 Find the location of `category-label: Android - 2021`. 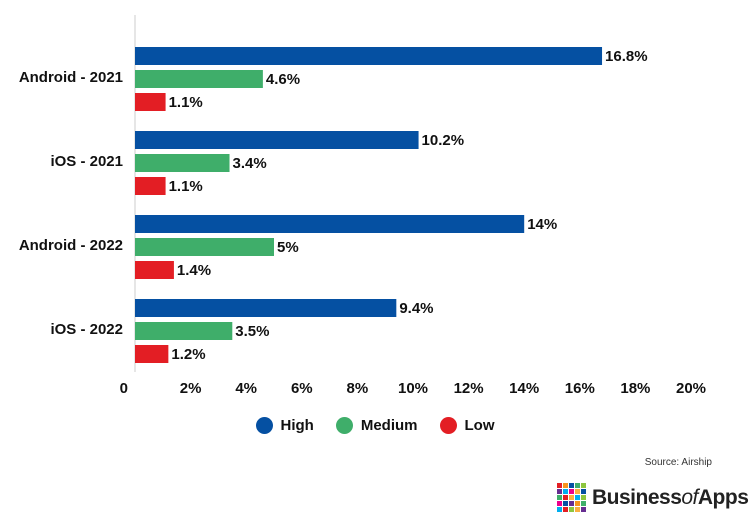

category-label: Android - 2021 is located at coordinates (71, 77).